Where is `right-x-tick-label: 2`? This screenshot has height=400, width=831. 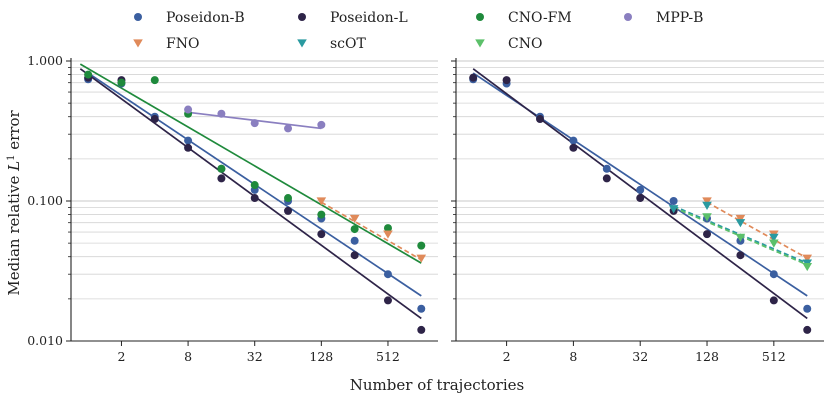 right-x-tick-label: 2 is located at coordinates (507, 356).